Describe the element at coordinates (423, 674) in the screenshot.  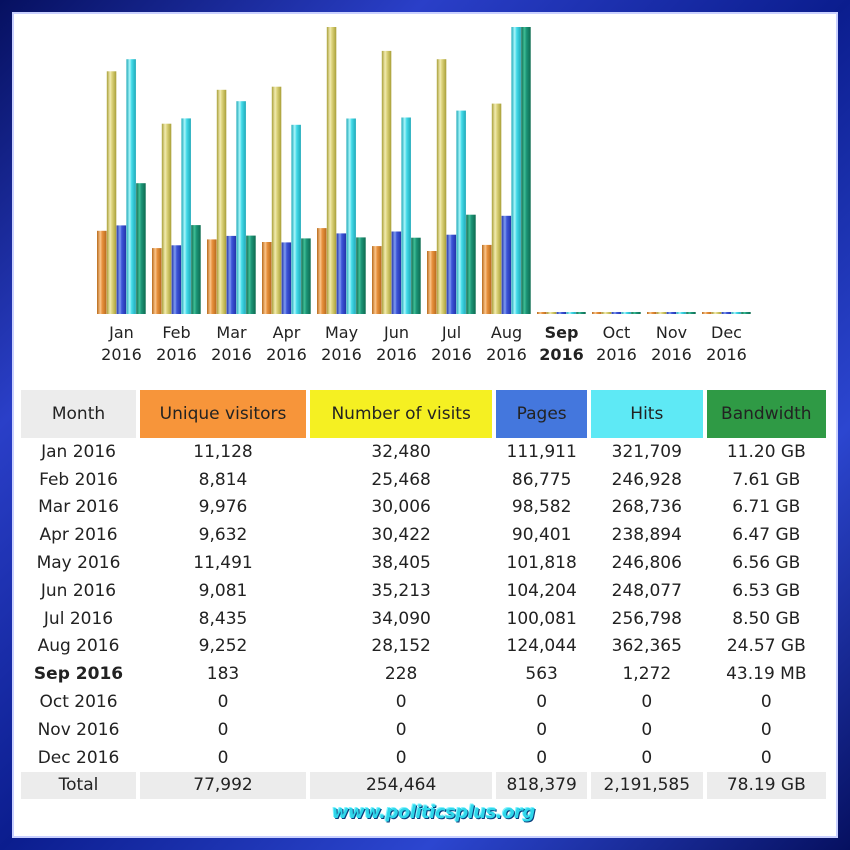
I see `table-row-current: Sep 2016 183 228 563 1,272 43.19 MB` at that location.